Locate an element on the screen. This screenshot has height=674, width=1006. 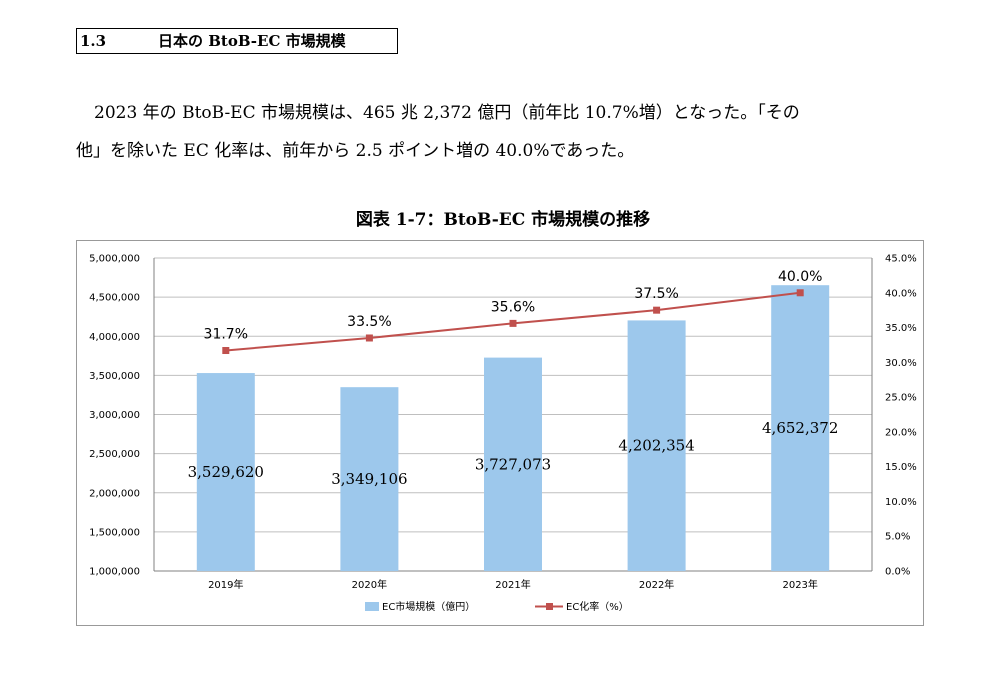
section-number: 1.3 is located at coordinates (93, 41).